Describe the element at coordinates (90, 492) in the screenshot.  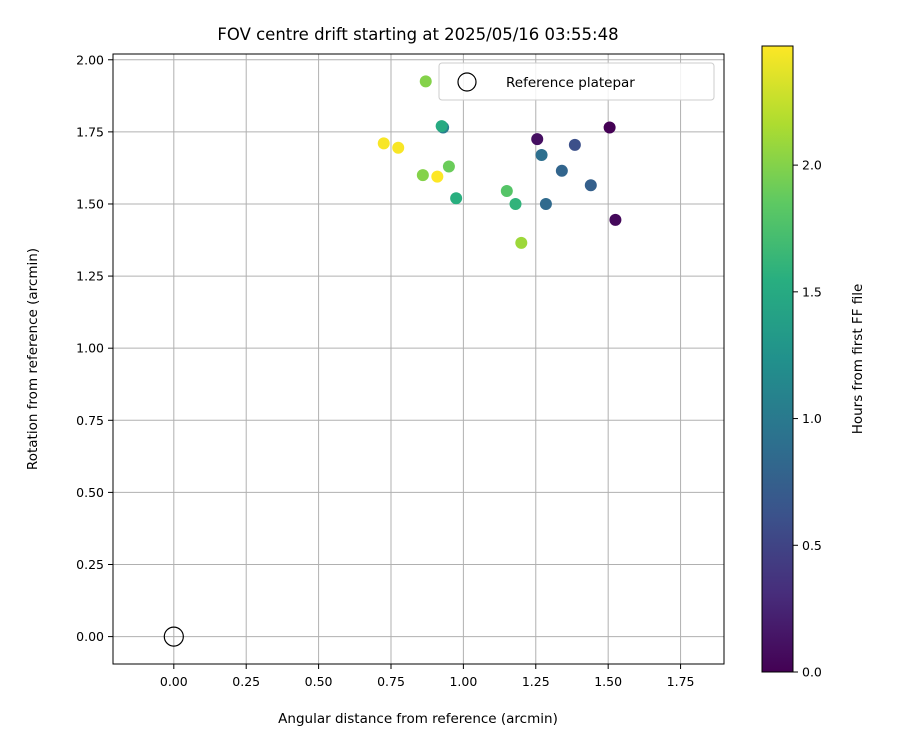
I see `y-tick-label: 0.50` at that location.